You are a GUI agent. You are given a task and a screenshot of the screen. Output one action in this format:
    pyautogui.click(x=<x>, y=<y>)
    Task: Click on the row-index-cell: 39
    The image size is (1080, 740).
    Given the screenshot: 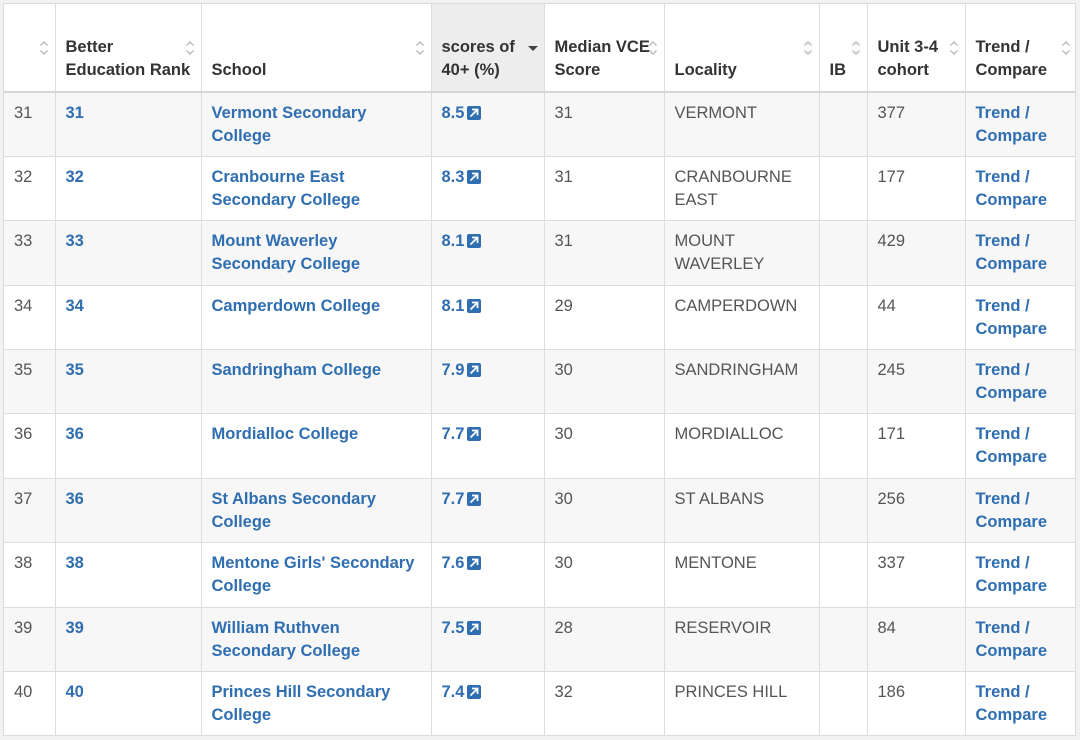 What is the action you would take?
    pyautogui.click(x=30, y=640)
    